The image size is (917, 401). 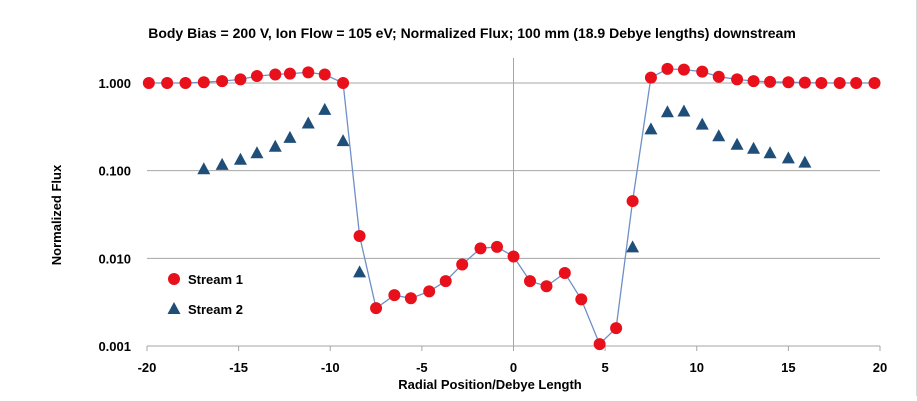 I want to click on y-tick-label: 1.000, so click(x=114, y=83).